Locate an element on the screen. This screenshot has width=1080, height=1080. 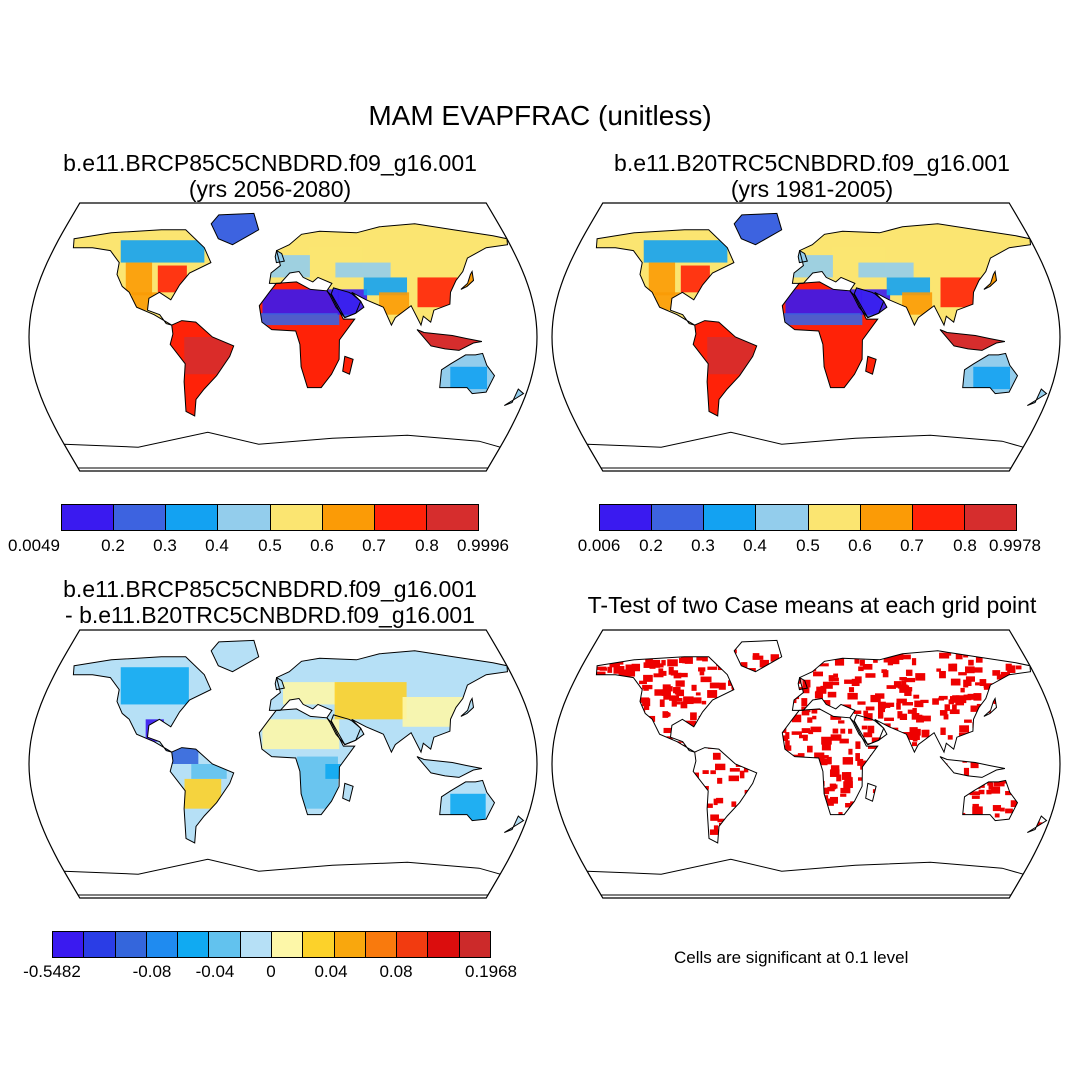
coastline-eurasia is located at coordinates (911, 702).